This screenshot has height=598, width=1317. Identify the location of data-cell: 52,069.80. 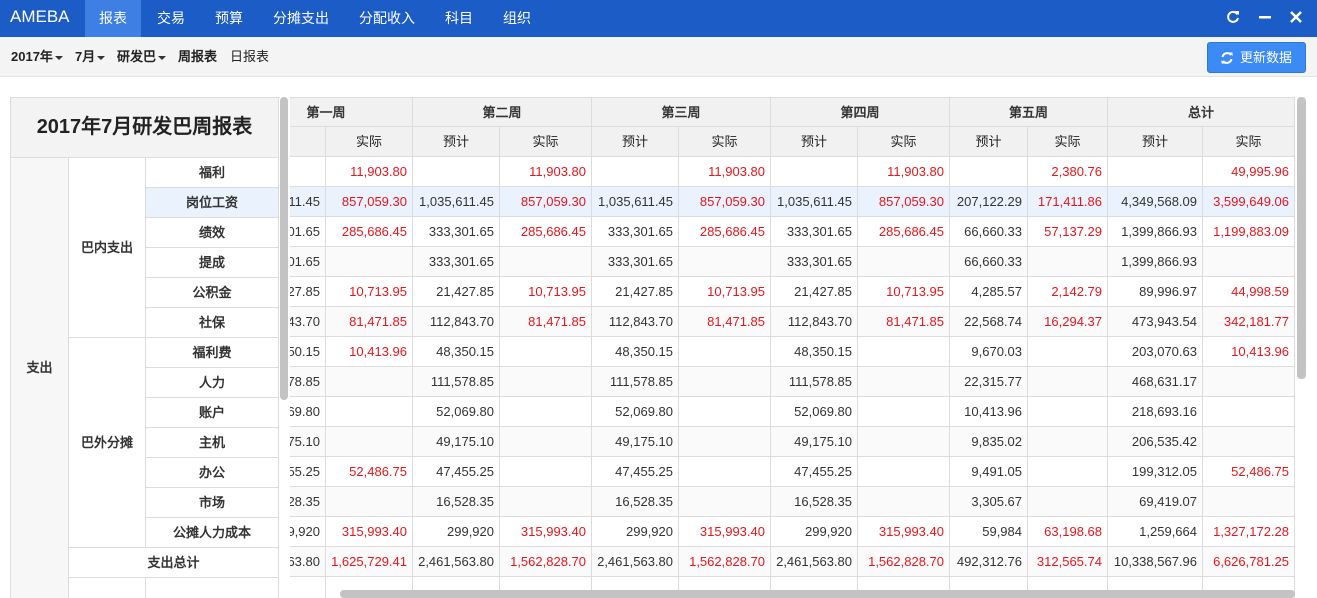
(456, 412).